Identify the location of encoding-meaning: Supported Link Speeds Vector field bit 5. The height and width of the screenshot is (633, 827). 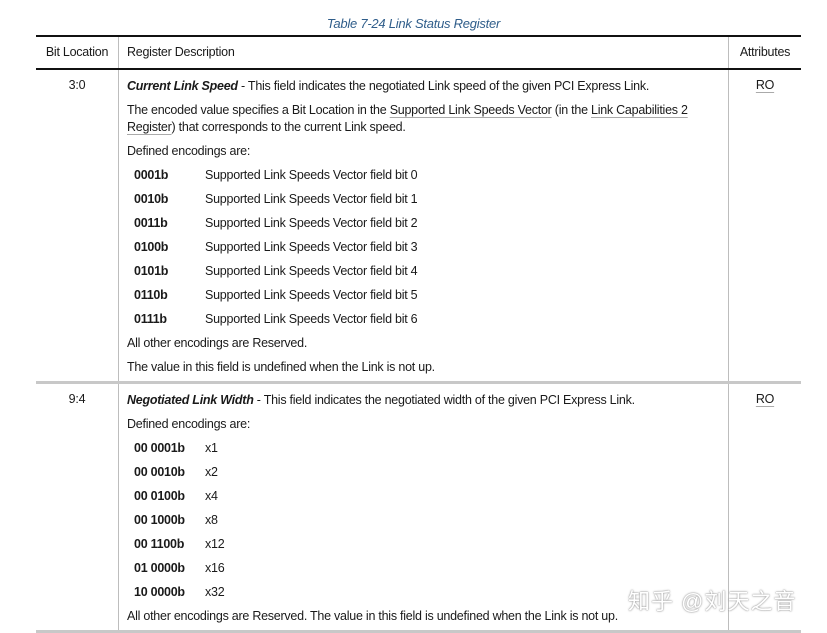
(311, 295).